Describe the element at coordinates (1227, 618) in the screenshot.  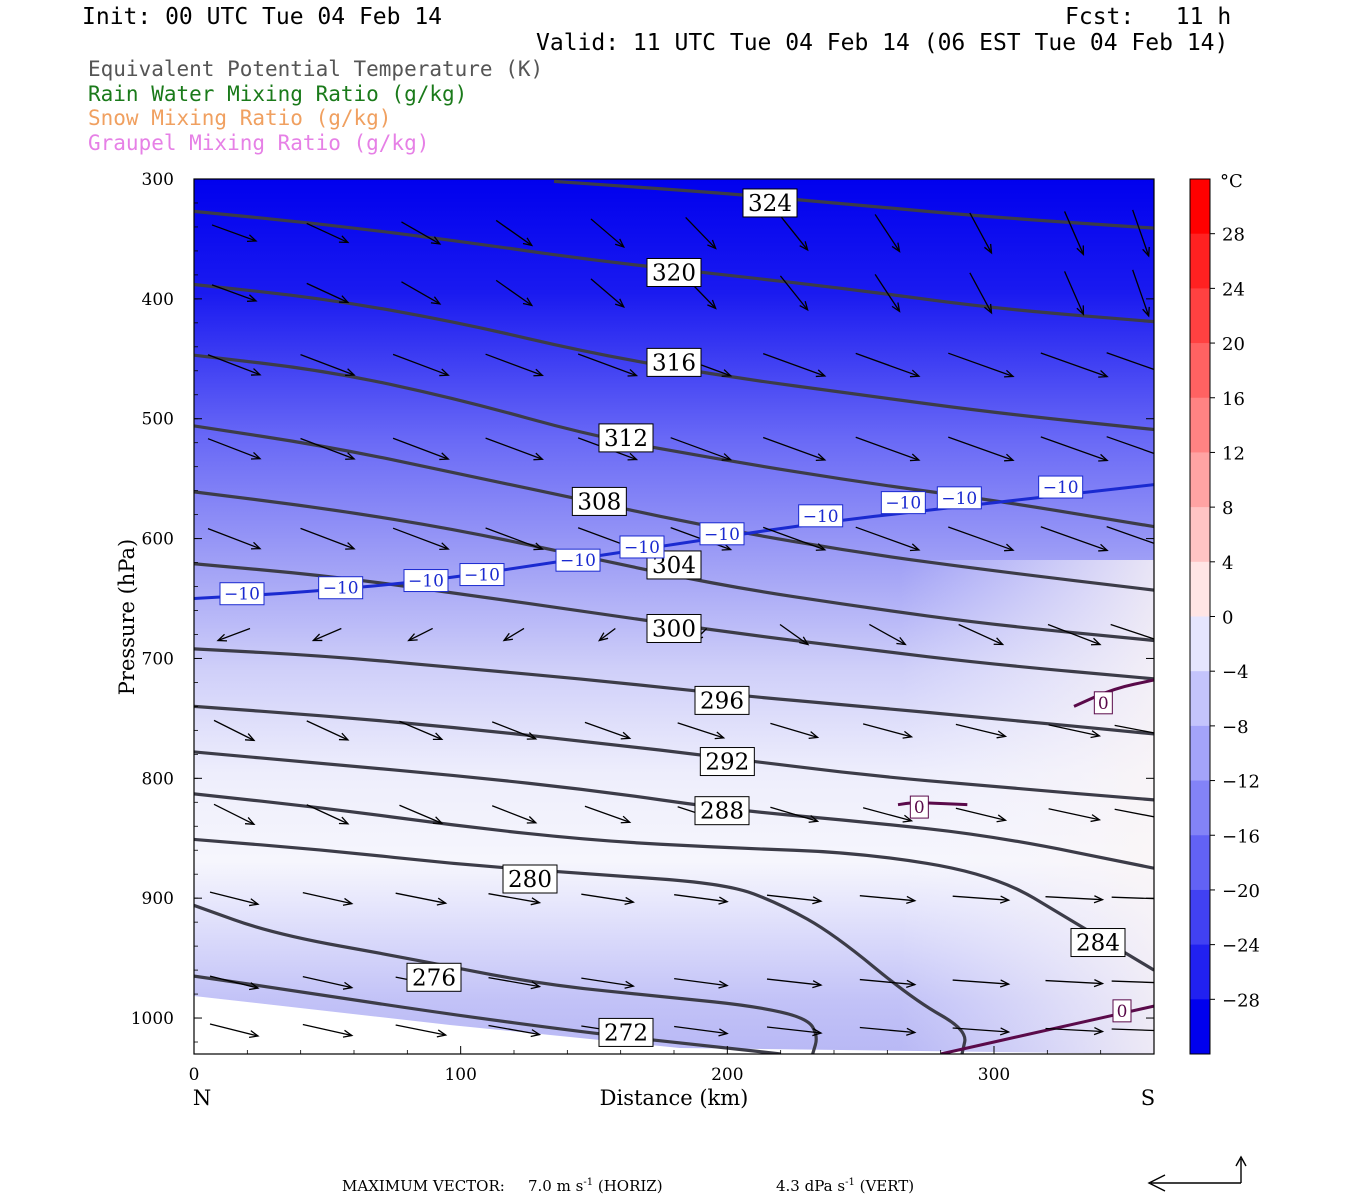
I see `colorbar-label: 0` at that location.